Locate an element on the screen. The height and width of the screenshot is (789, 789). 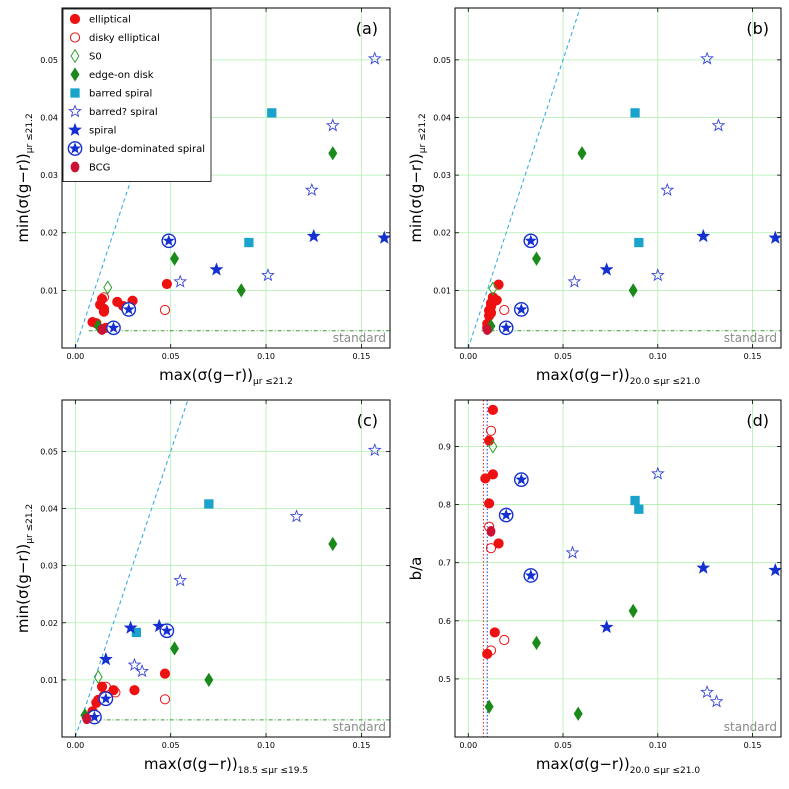
legend-marker-bcg is located at coordinates (75, 167).